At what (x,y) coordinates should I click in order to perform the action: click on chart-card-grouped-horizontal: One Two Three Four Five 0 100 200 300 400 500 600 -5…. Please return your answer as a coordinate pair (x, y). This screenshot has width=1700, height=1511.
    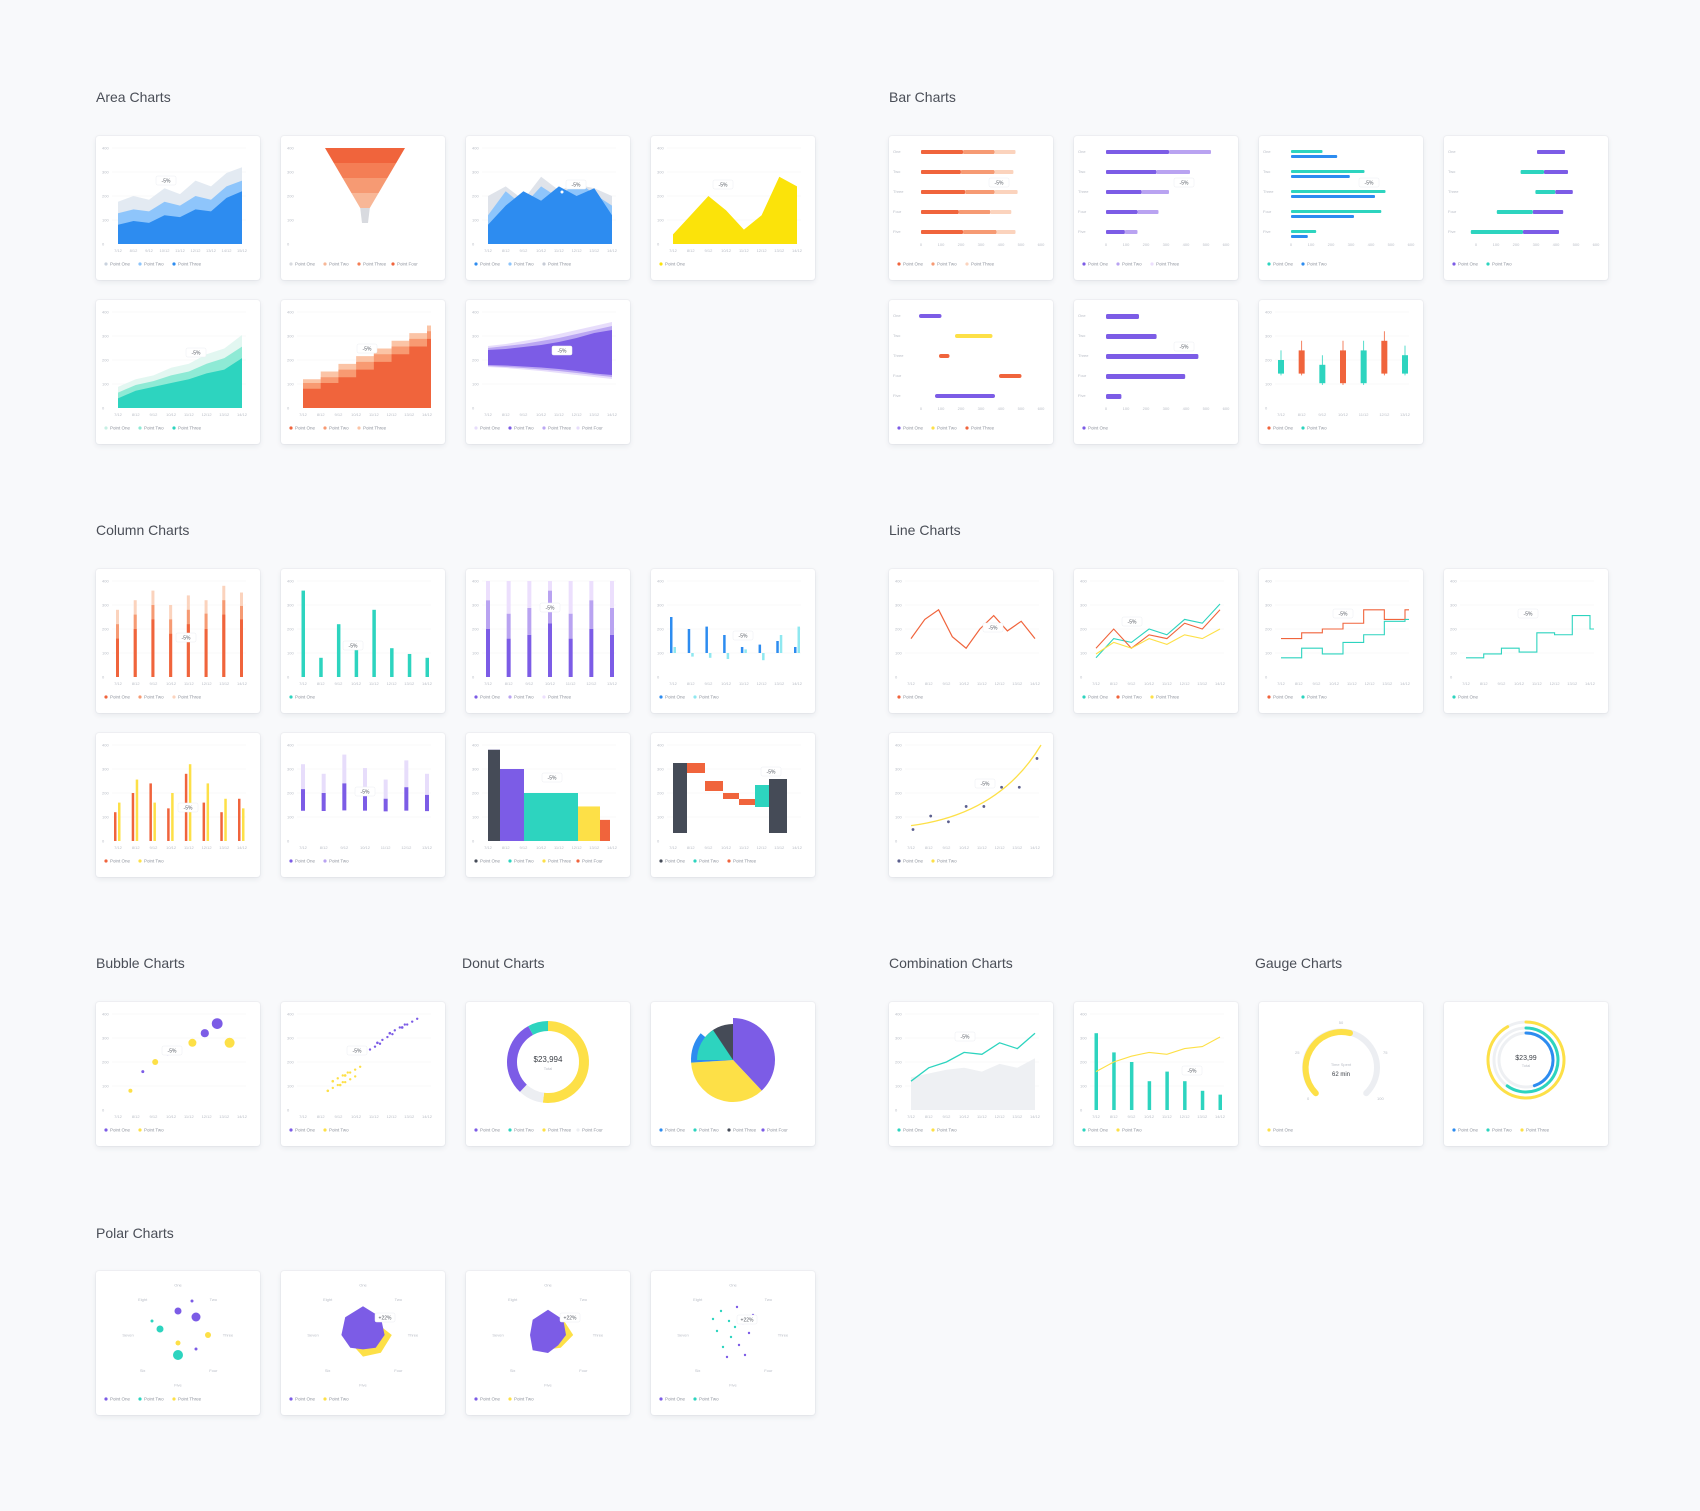
    Looking at the image, I should click on (1341, 208).